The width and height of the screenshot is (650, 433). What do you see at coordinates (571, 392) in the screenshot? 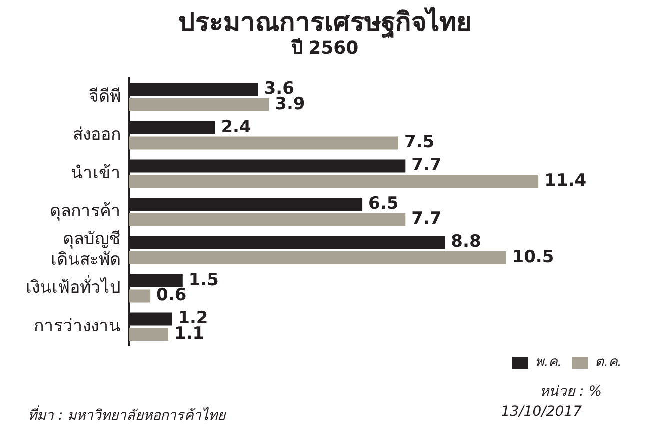
I see `text: หน่วย : %` at bounding box center [571, 392].